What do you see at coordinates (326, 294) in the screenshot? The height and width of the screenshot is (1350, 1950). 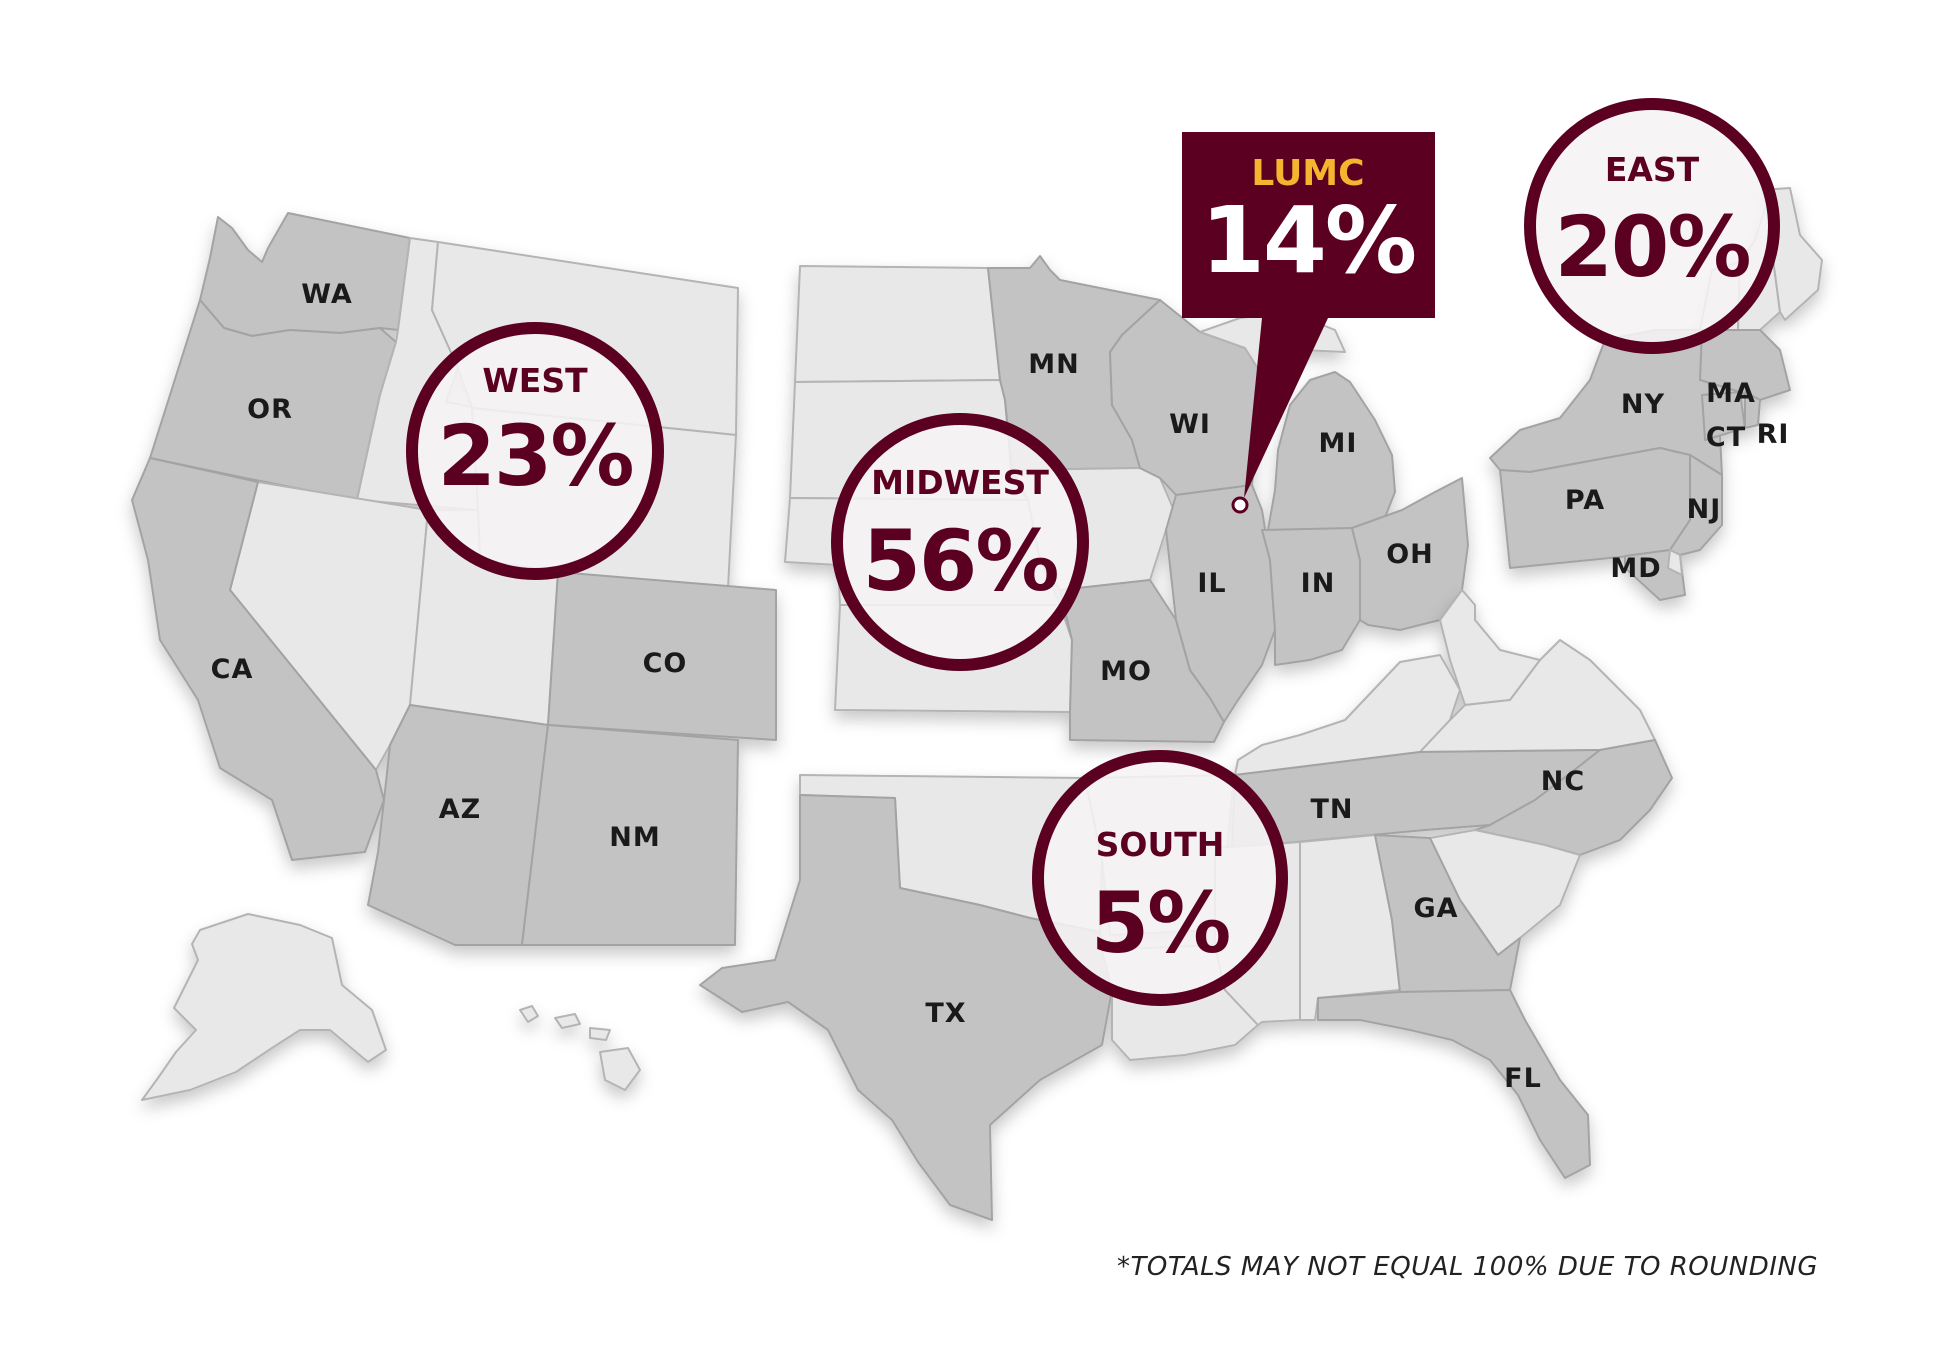 I see `state-label-wa: WA` at bounding box center [326, 294].